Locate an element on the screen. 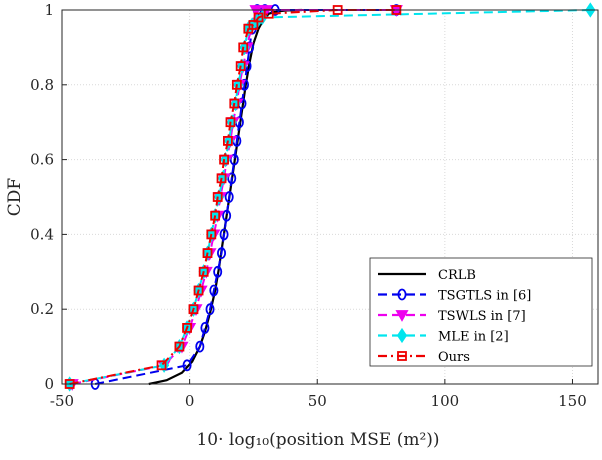 The height and width of the screenshot is (460, 602). legend-entry-mle-in-2: MLE in [2] is located at coordinates (443, 336).